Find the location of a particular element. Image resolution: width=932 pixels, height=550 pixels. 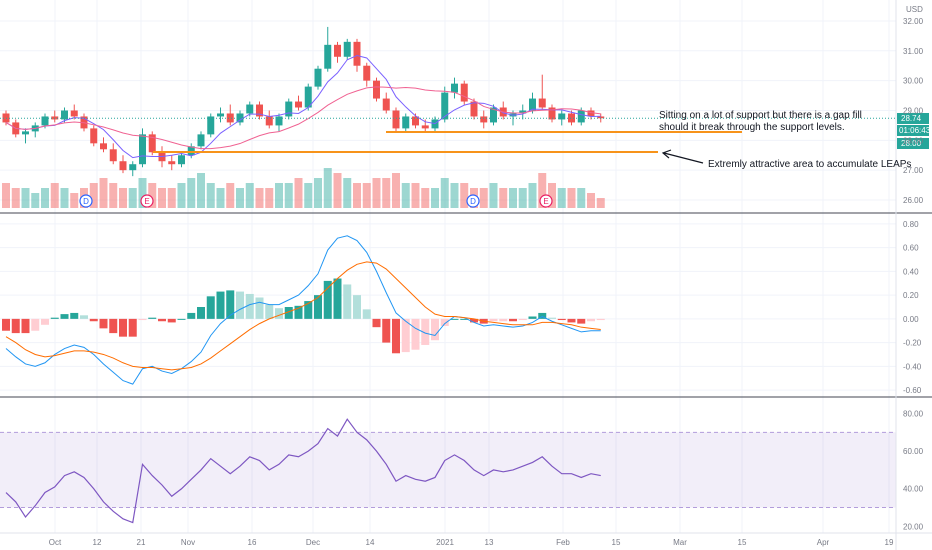

rsi-line is located at coordinates (303, 471).